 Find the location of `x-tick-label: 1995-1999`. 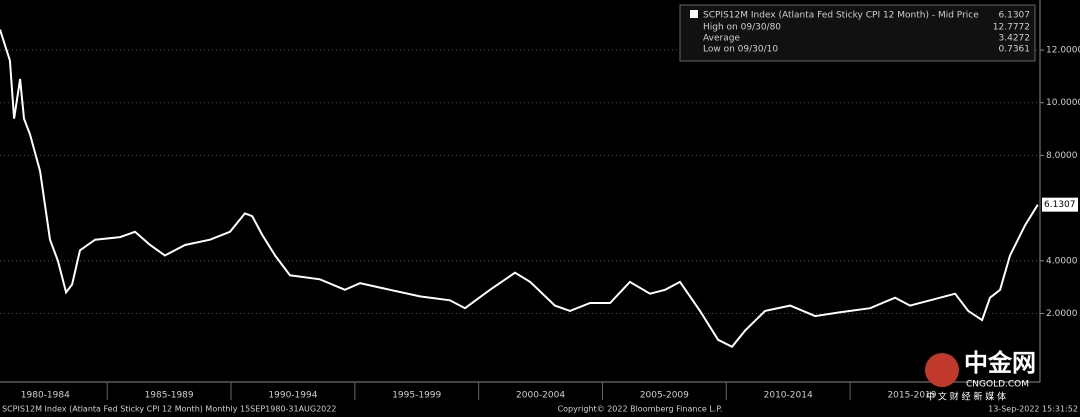

x-tick-label: 1995-1999 is located at coordinates (416, 396).